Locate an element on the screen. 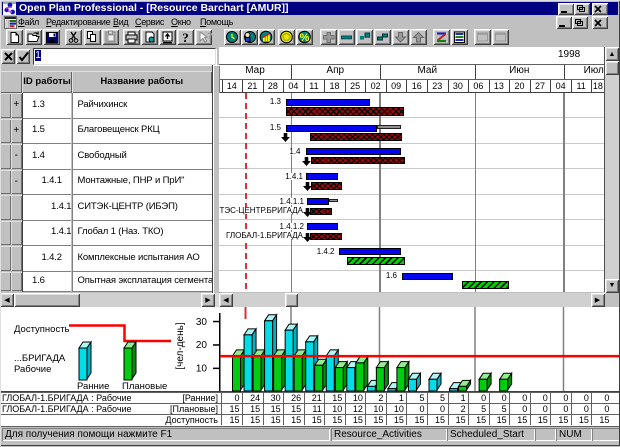  svg-text: 10 is located at coordinates (202, 369).